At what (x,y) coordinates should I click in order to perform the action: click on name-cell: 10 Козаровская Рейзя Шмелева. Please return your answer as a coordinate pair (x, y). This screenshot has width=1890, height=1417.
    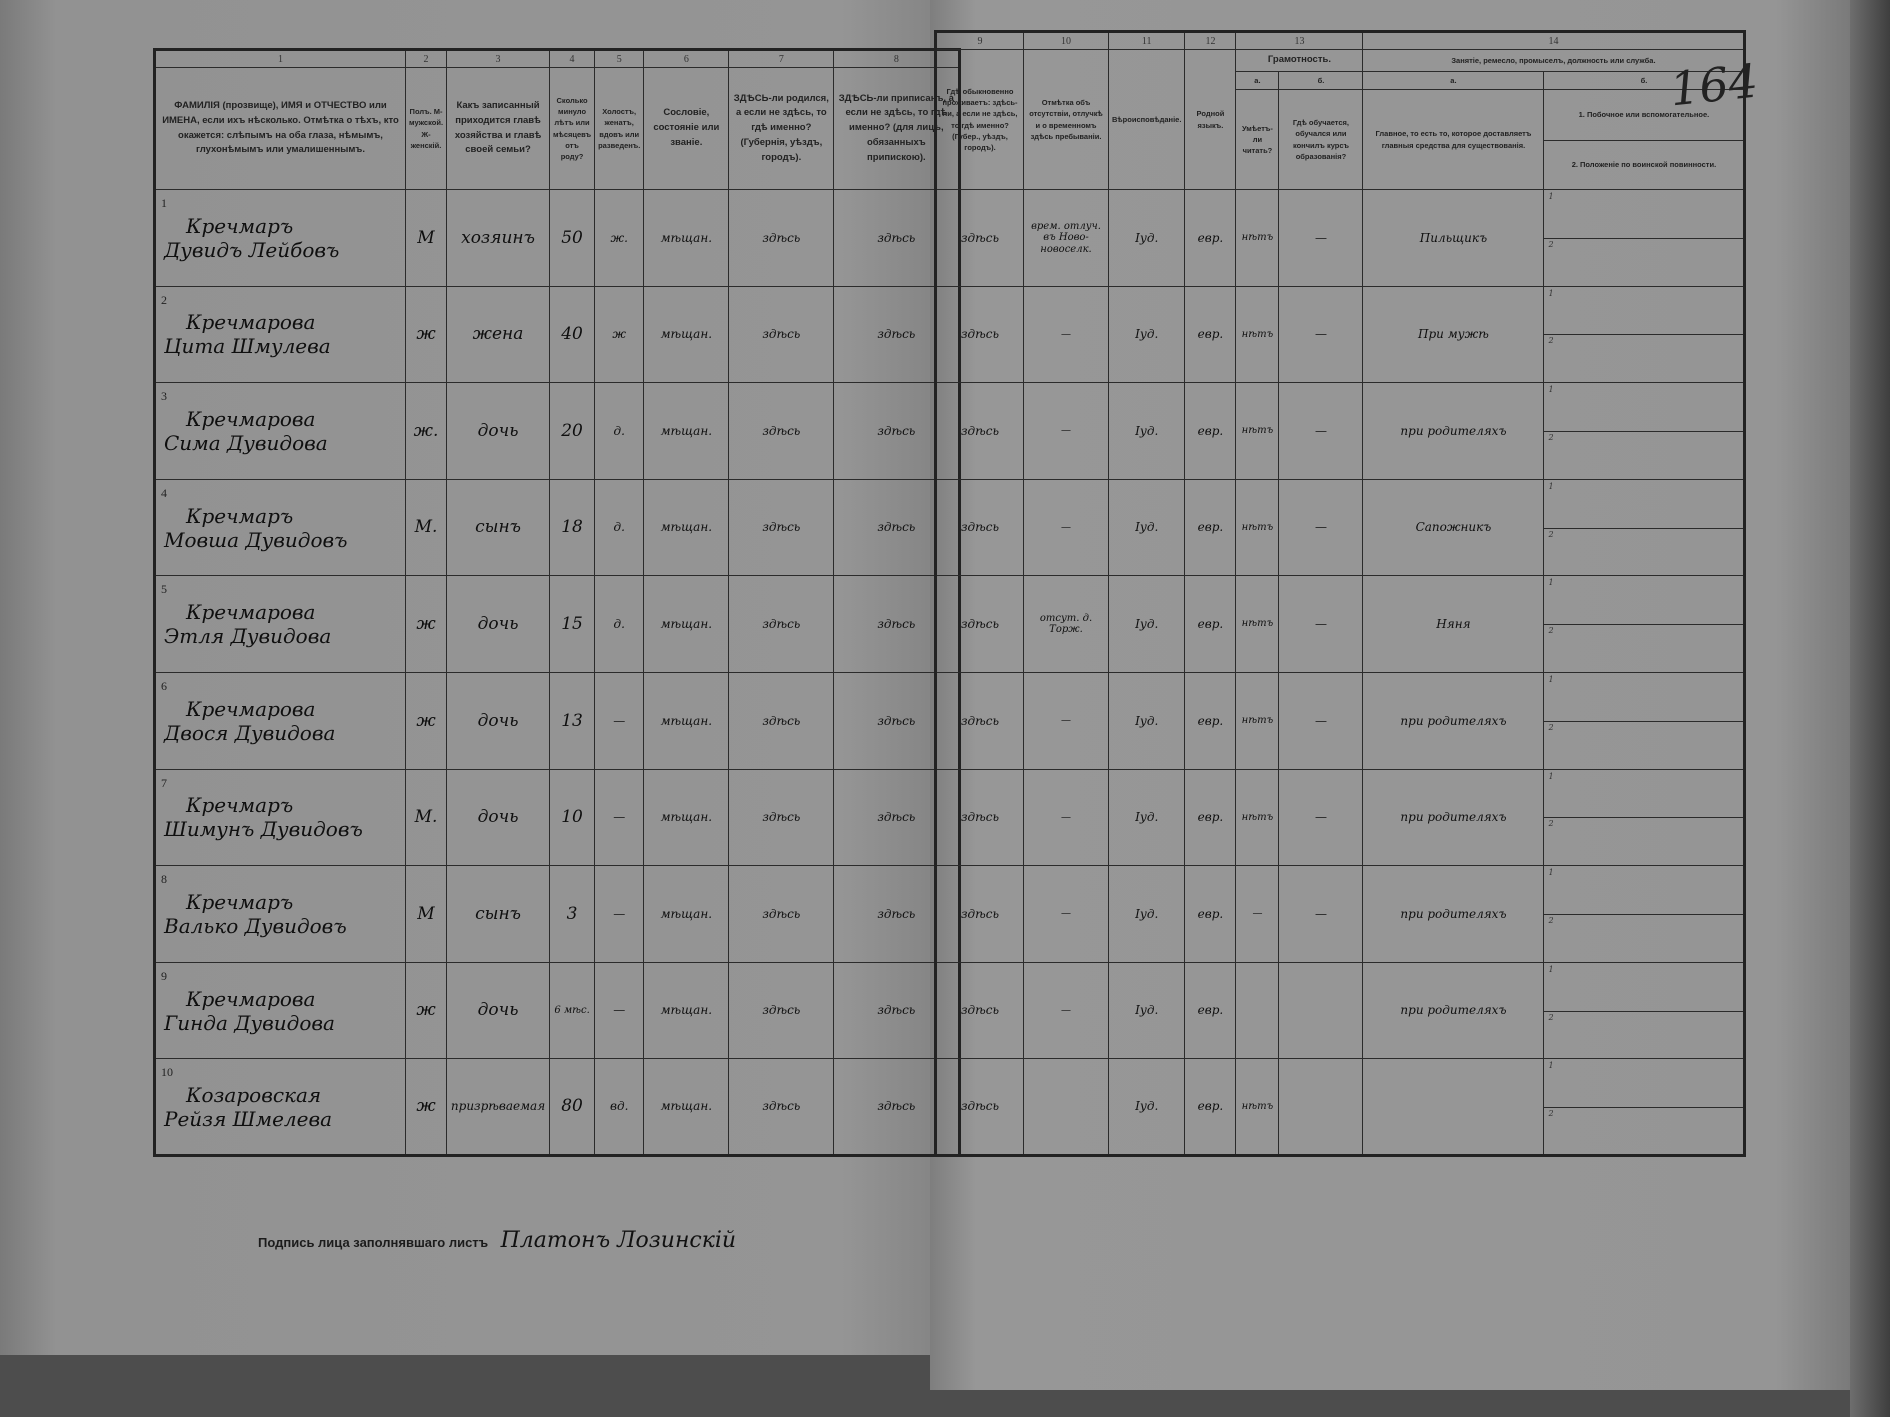
    Looking at the image, I should click on (280, 1107).